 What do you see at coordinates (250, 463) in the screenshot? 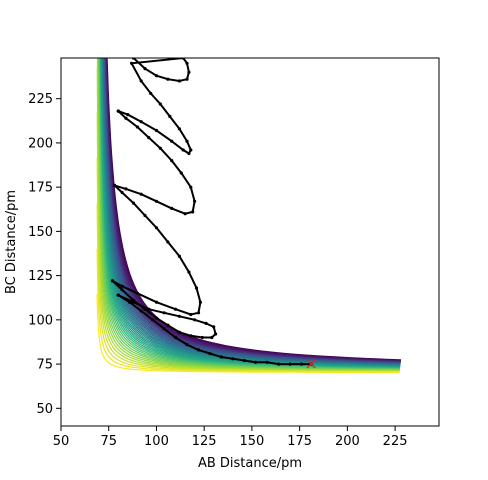
I see `x-axis-label: AB Distance/pm` at bounding box center [250, 463].